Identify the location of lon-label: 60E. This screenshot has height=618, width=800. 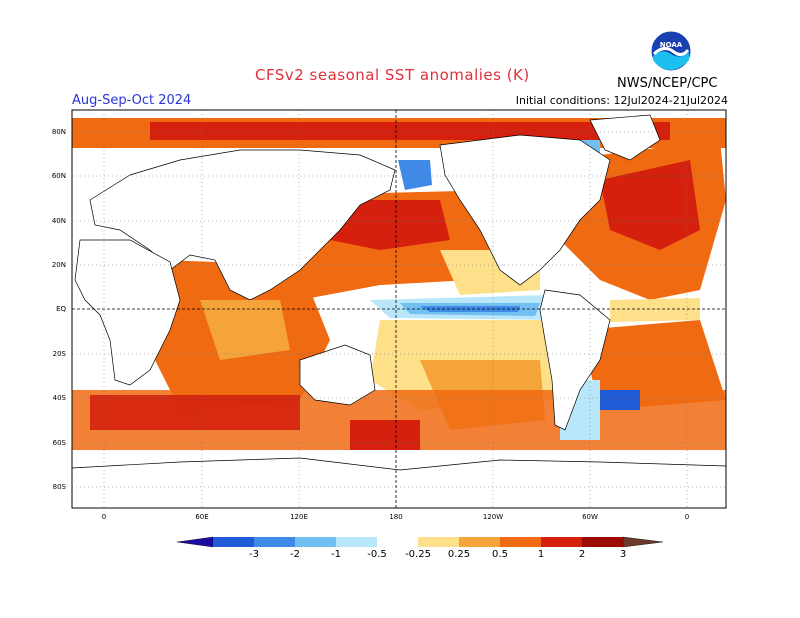
(201, 517).